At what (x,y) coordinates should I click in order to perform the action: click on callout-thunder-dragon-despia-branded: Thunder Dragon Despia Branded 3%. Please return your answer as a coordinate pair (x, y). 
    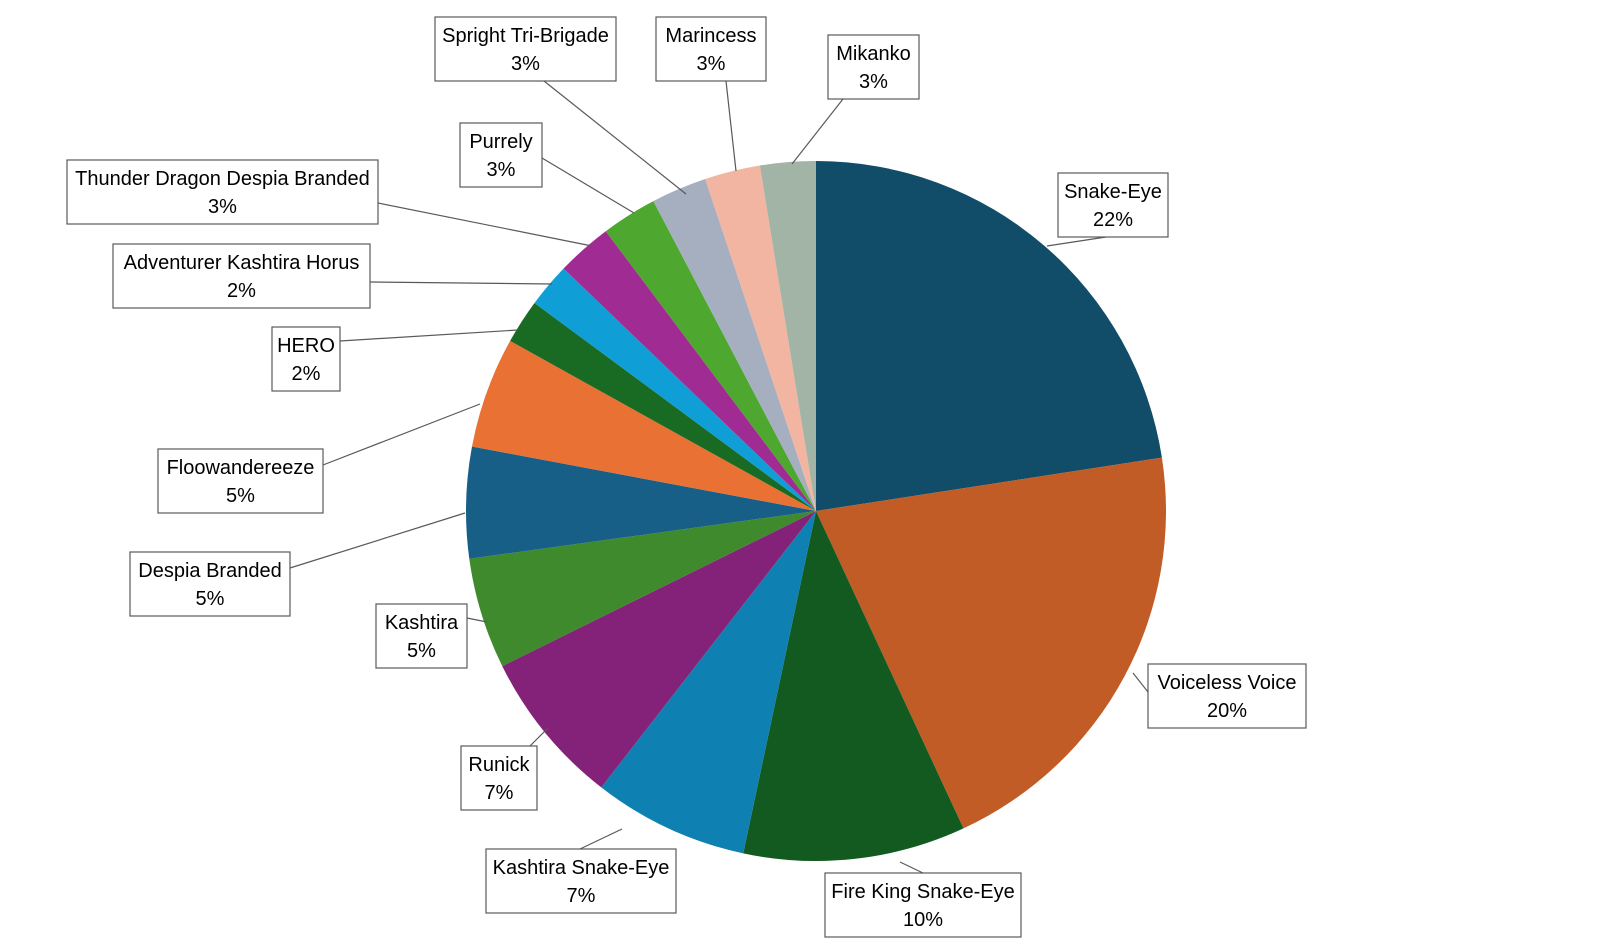
    Looking at the image, I should click on (222, 192).